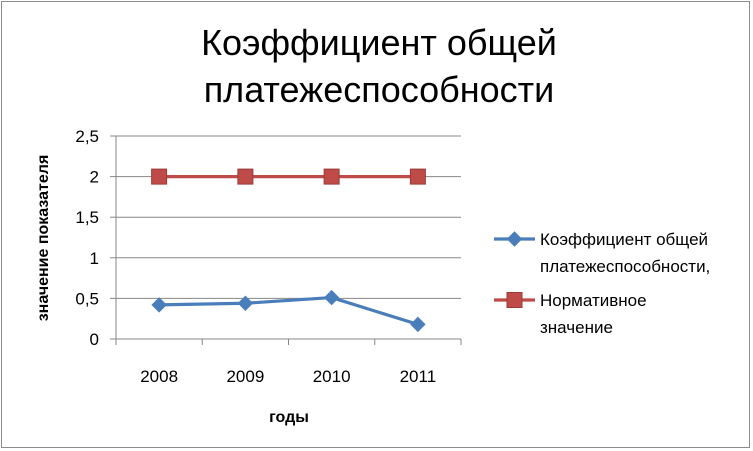  Describe the element at coordinates (288, 376) in the screenshot. I see `x-axis-ticks: 2008 2009 2010 2011` at that location.